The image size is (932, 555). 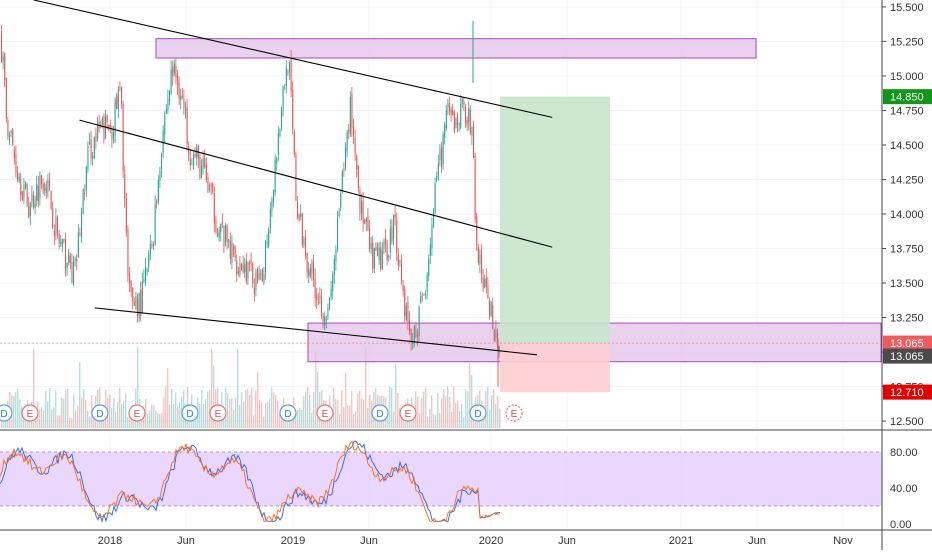 What do you see at coordinates (555, 220) in the screenshot?
I see `profit-area` at bounding box center [555, 220].